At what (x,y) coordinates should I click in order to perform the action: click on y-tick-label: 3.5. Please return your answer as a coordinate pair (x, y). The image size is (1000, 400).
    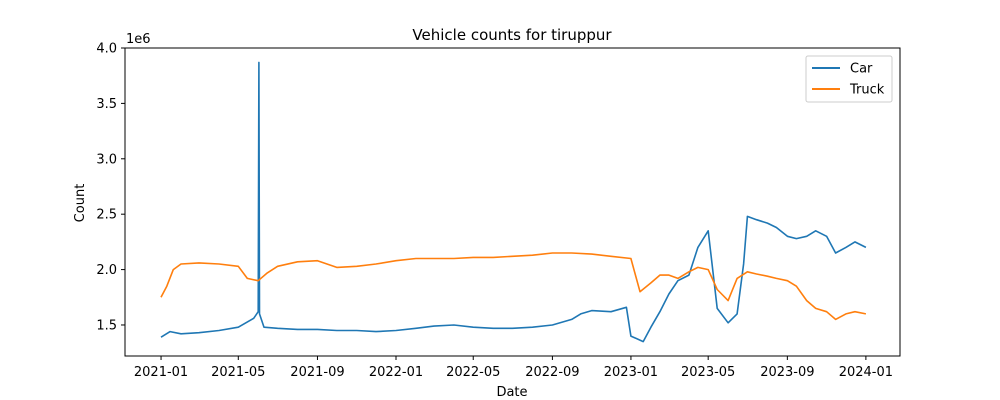
    Looking at the image, I should click on (106, 104).